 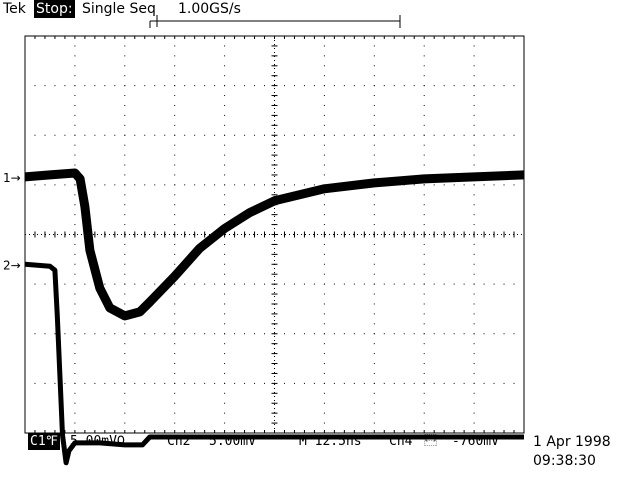 I want to click on ch1-label: C1℉, so click(x=44, y=441).